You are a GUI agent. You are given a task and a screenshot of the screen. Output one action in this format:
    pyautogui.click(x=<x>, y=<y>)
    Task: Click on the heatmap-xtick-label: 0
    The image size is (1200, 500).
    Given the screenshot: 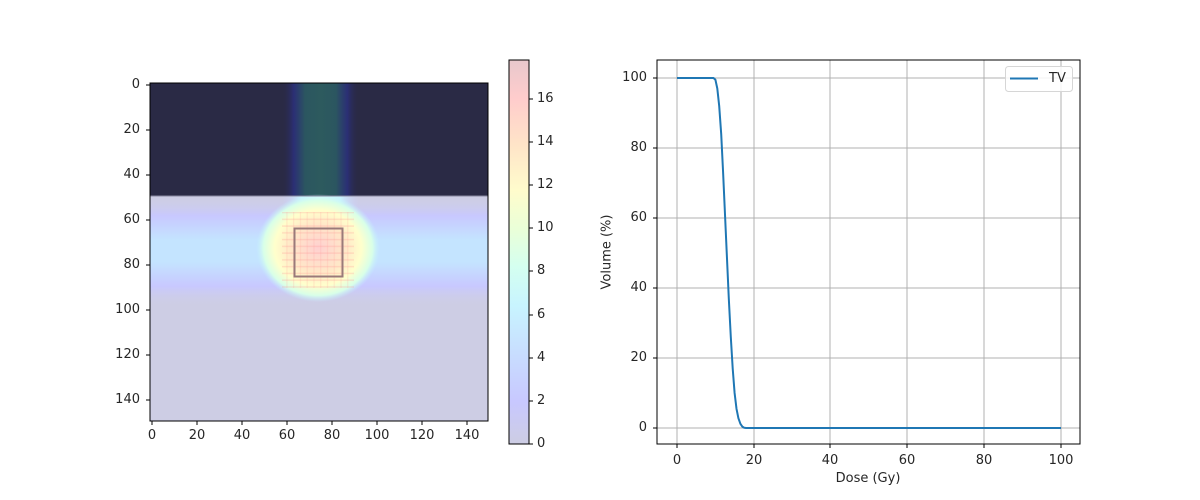 What is the action you would take?
    pyautogui.click(x=152, y=435)
    